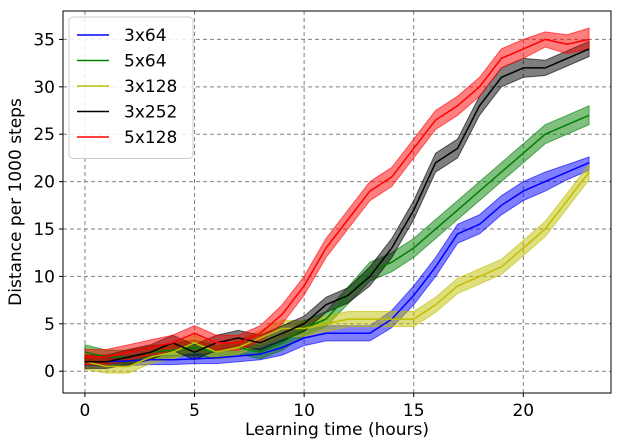 The width and height of the screenshot is (627, 445). I want to click on legend-label: 5x128, so click(150, 138).